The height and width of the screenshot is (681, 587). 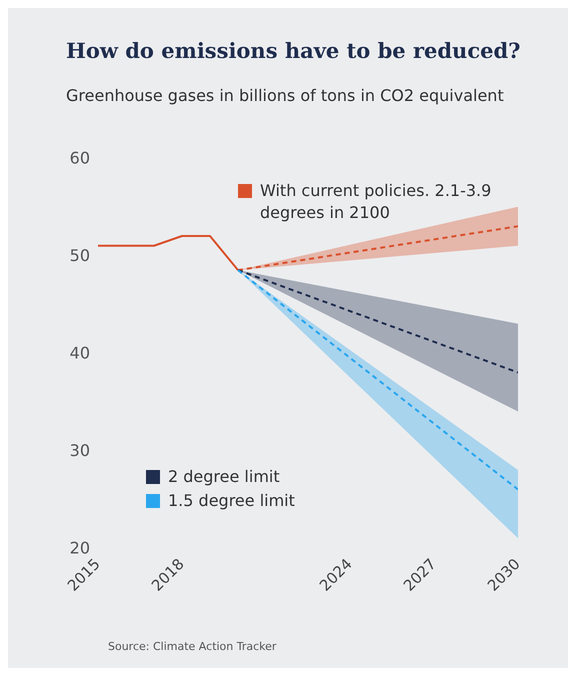 What do you see at coordinates (285, 95) in the screenshot?
I see `chart-subtitle: Greenhouse gases in billions of tons in CO2 equivalent` at bounding box center [285, 95].